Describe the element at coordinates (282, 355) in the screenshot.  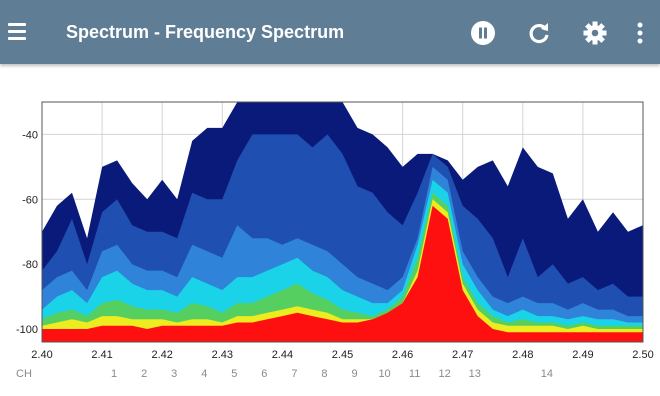
I see `x-tick-label: 2.44` at that location.